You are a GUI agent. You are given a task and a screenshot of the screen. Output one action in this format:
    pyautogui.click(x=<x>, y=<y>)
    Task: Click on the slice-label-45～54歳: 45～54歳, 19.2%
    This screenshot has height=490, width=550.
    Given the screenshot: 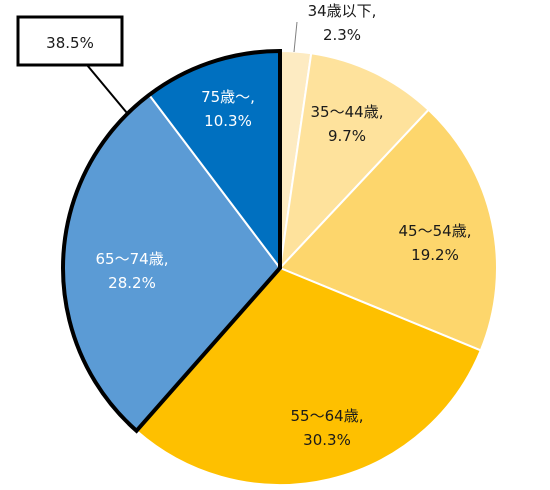 What is the action you would take?
    pyautogui.click(x=435, y=243)
    